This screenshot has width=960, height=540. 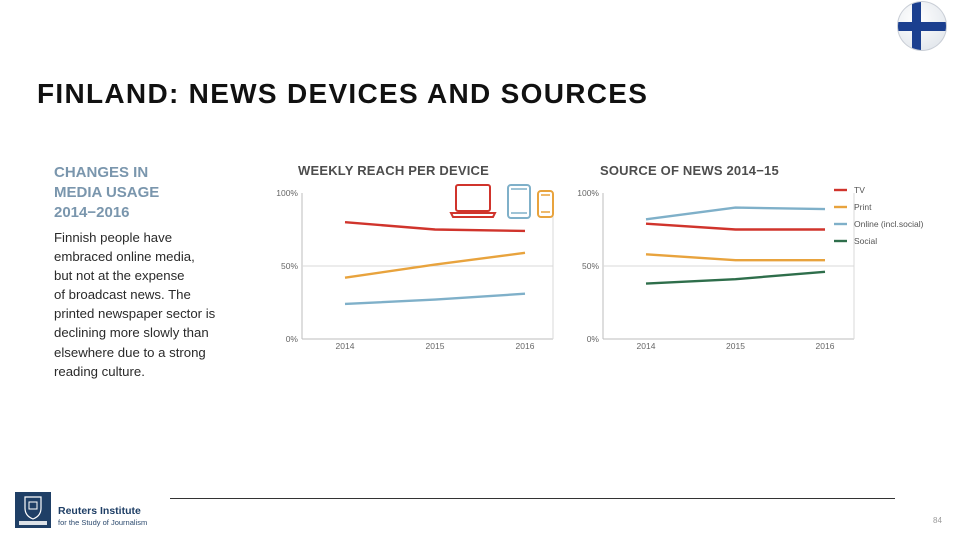 I want to click on weekly-reach-chart: 100% 50% 0% 2014 2015 2016, so click(x=415, y=267).